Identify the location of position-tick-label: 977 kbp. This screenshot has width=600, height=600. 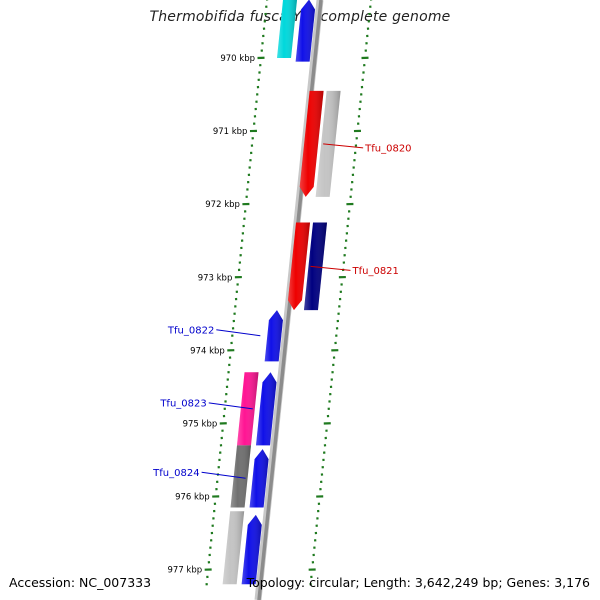
(185, 571).